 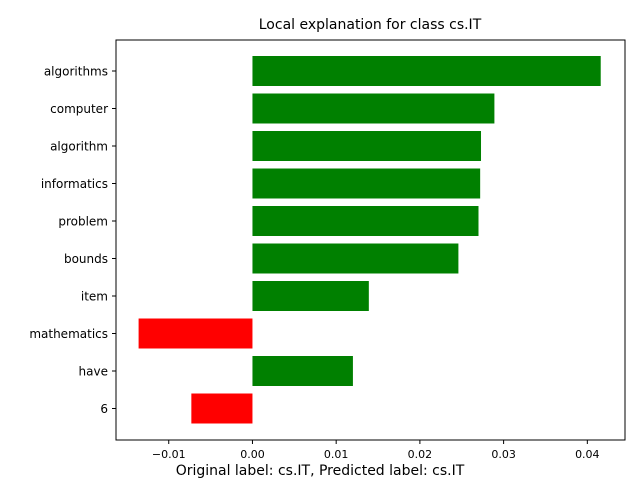 What do you see at coordinates (370, 25) in the screenshot?
I see `chart-title: Local explanation for class cs.IT` at bounding box center [370, 25].